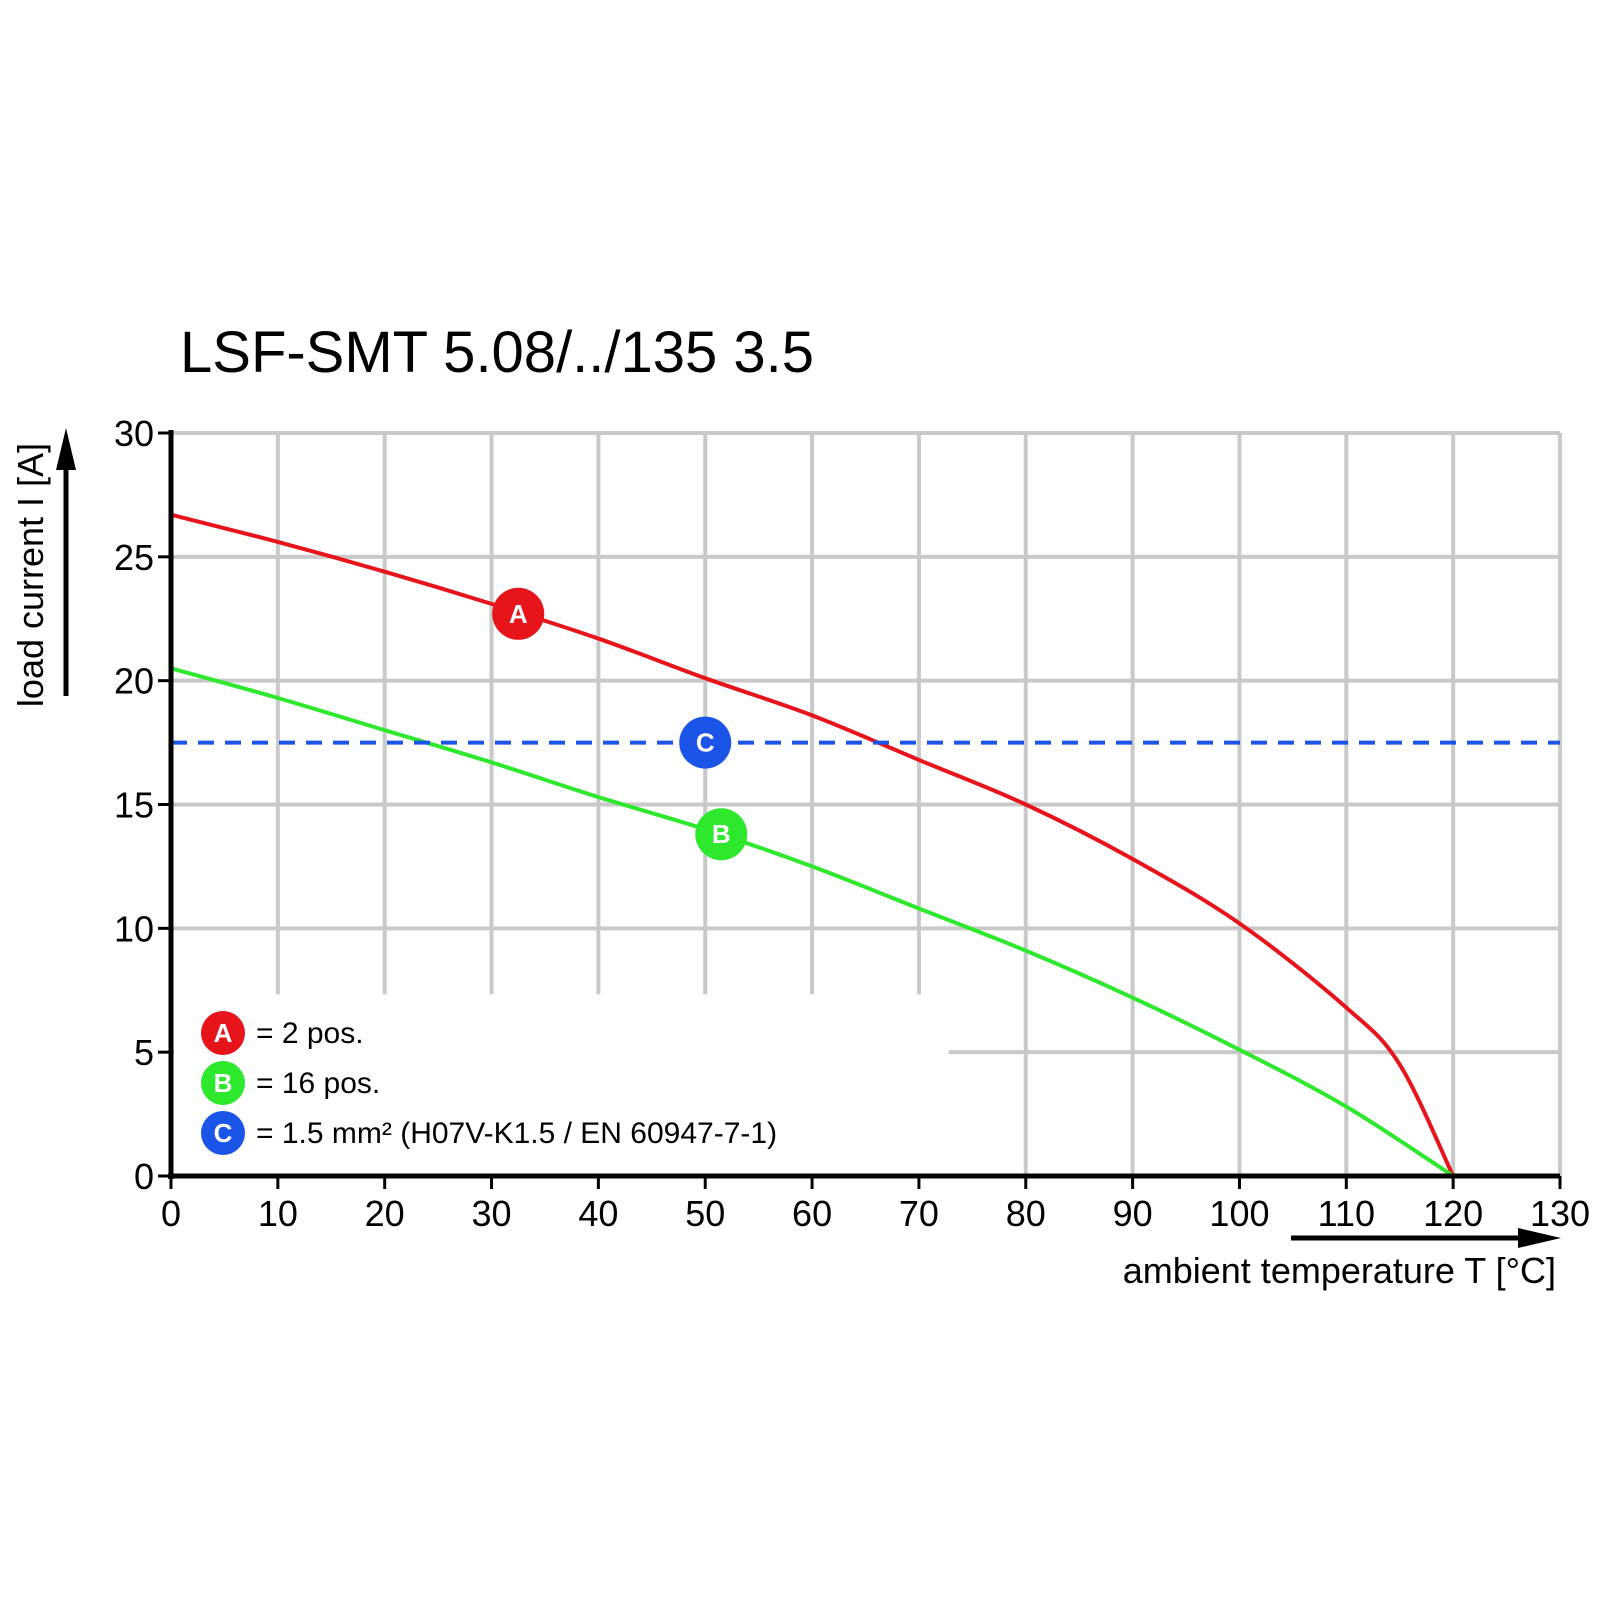  I want to click on x-tick-label: 110, so click(1346, 1213).